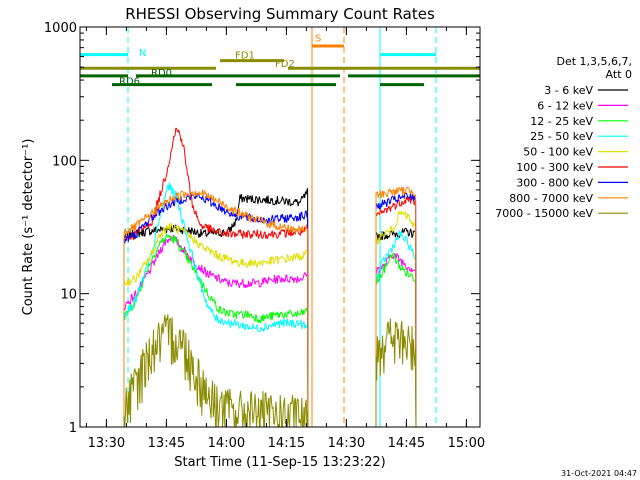  What do you see at coordinates (594, 61) in the screenshot?
I see `legend-title-line: Det 1,3,5,6,7,` at bounding box center [594, 61].